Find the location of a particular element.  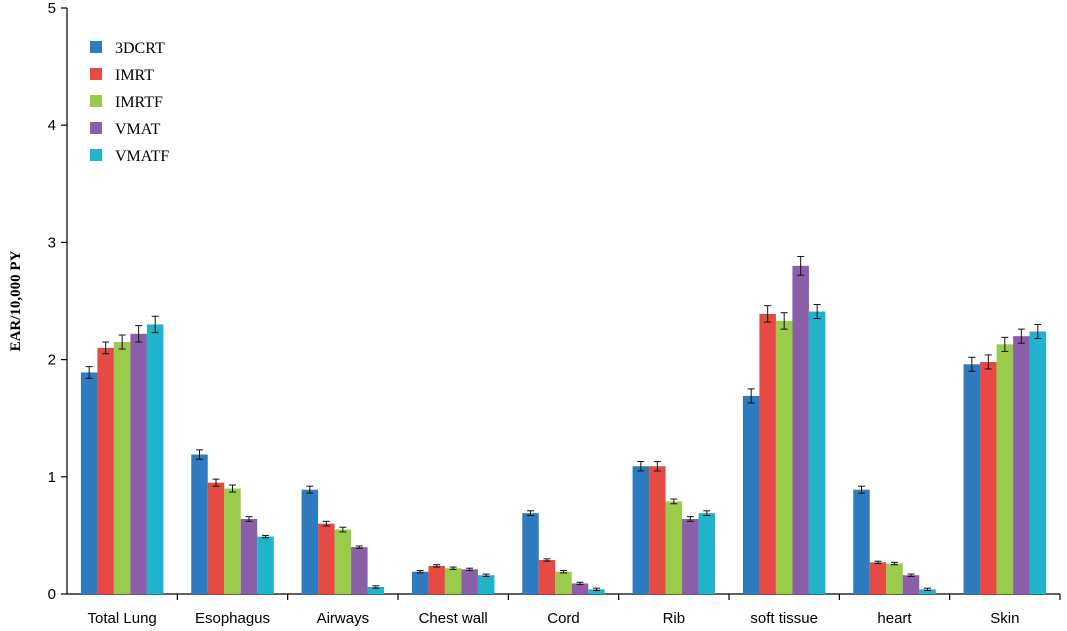

y-tick-label: 5 is located at coordinates (52, 8).